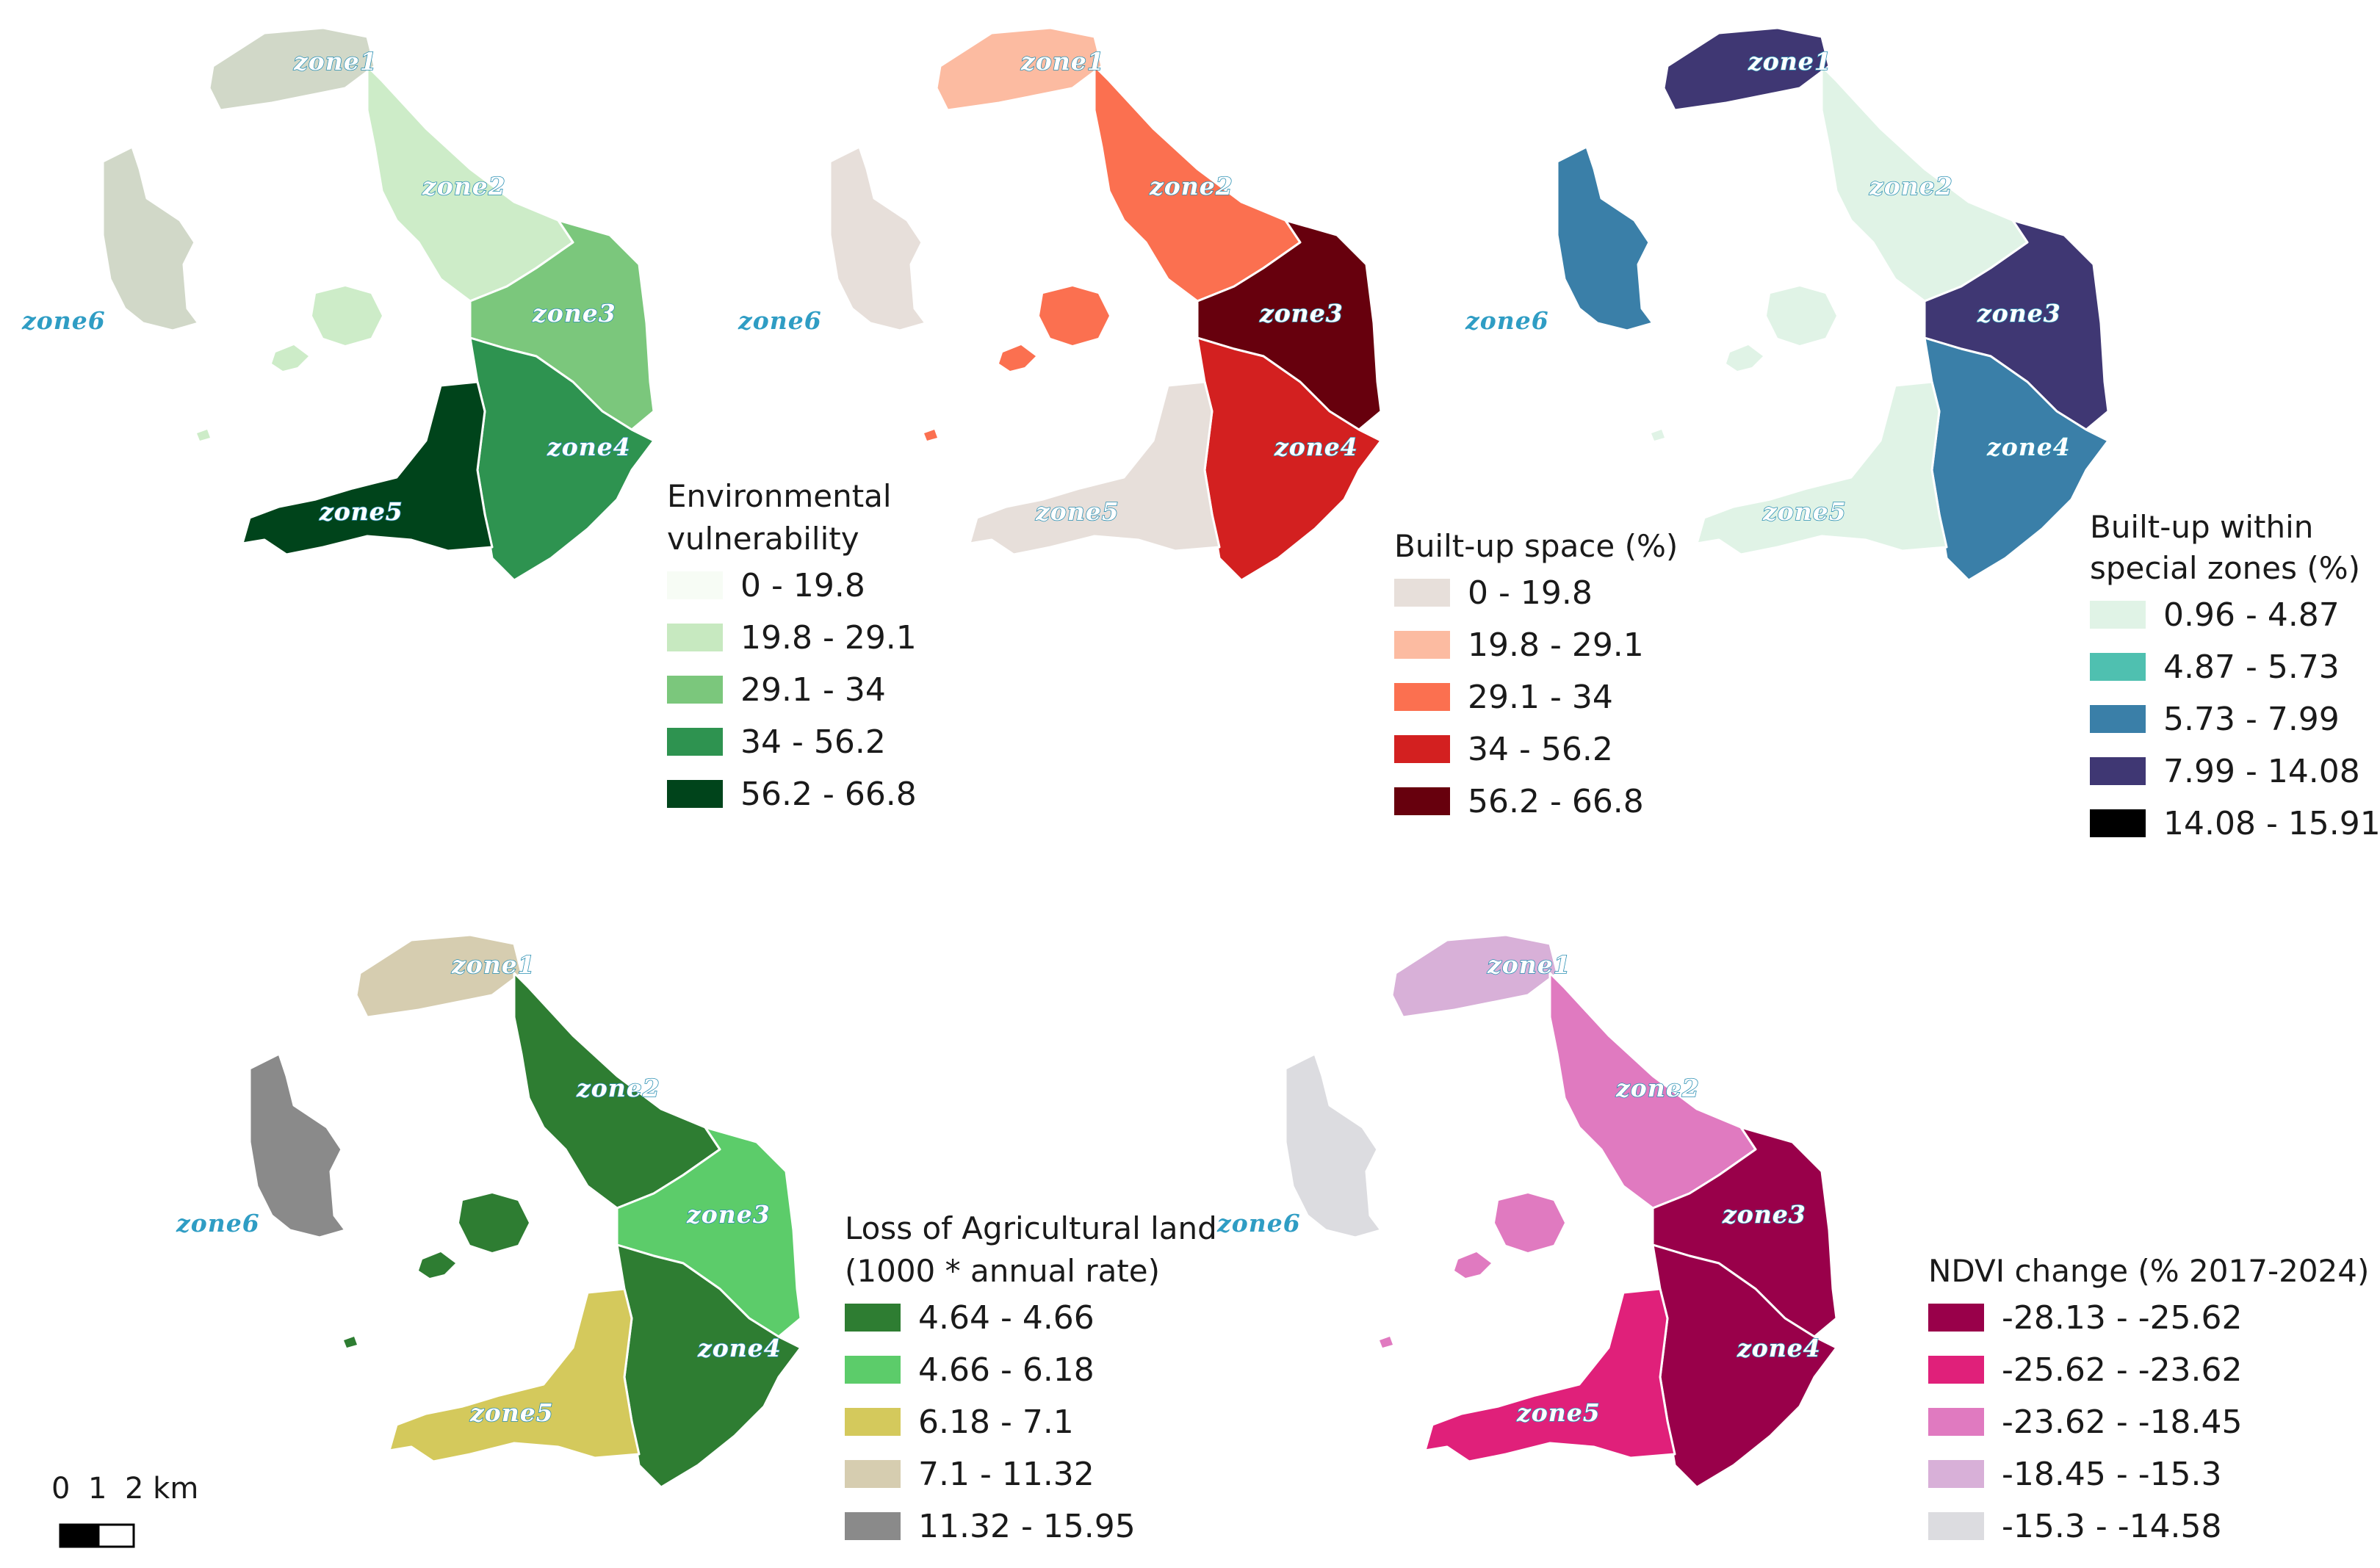 This screenshot has width=2380, height=1568. I want to click on legend-label: 7.99 - 14.08, so click(2261, 771).